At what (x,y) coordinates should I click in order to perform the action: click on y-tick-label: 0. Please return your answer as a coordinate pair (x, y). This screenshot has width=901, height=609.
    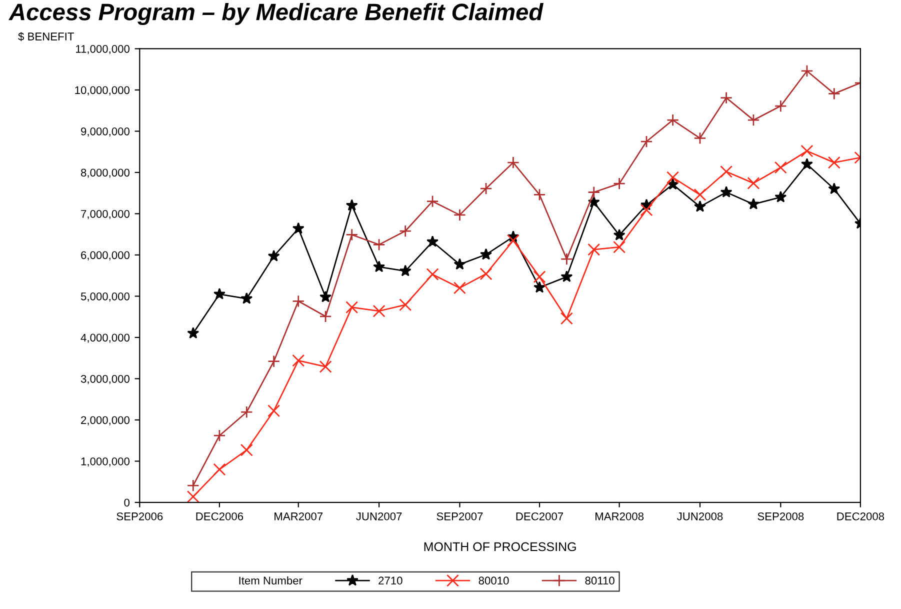
    Looking at the image, I should click on (127, 502).